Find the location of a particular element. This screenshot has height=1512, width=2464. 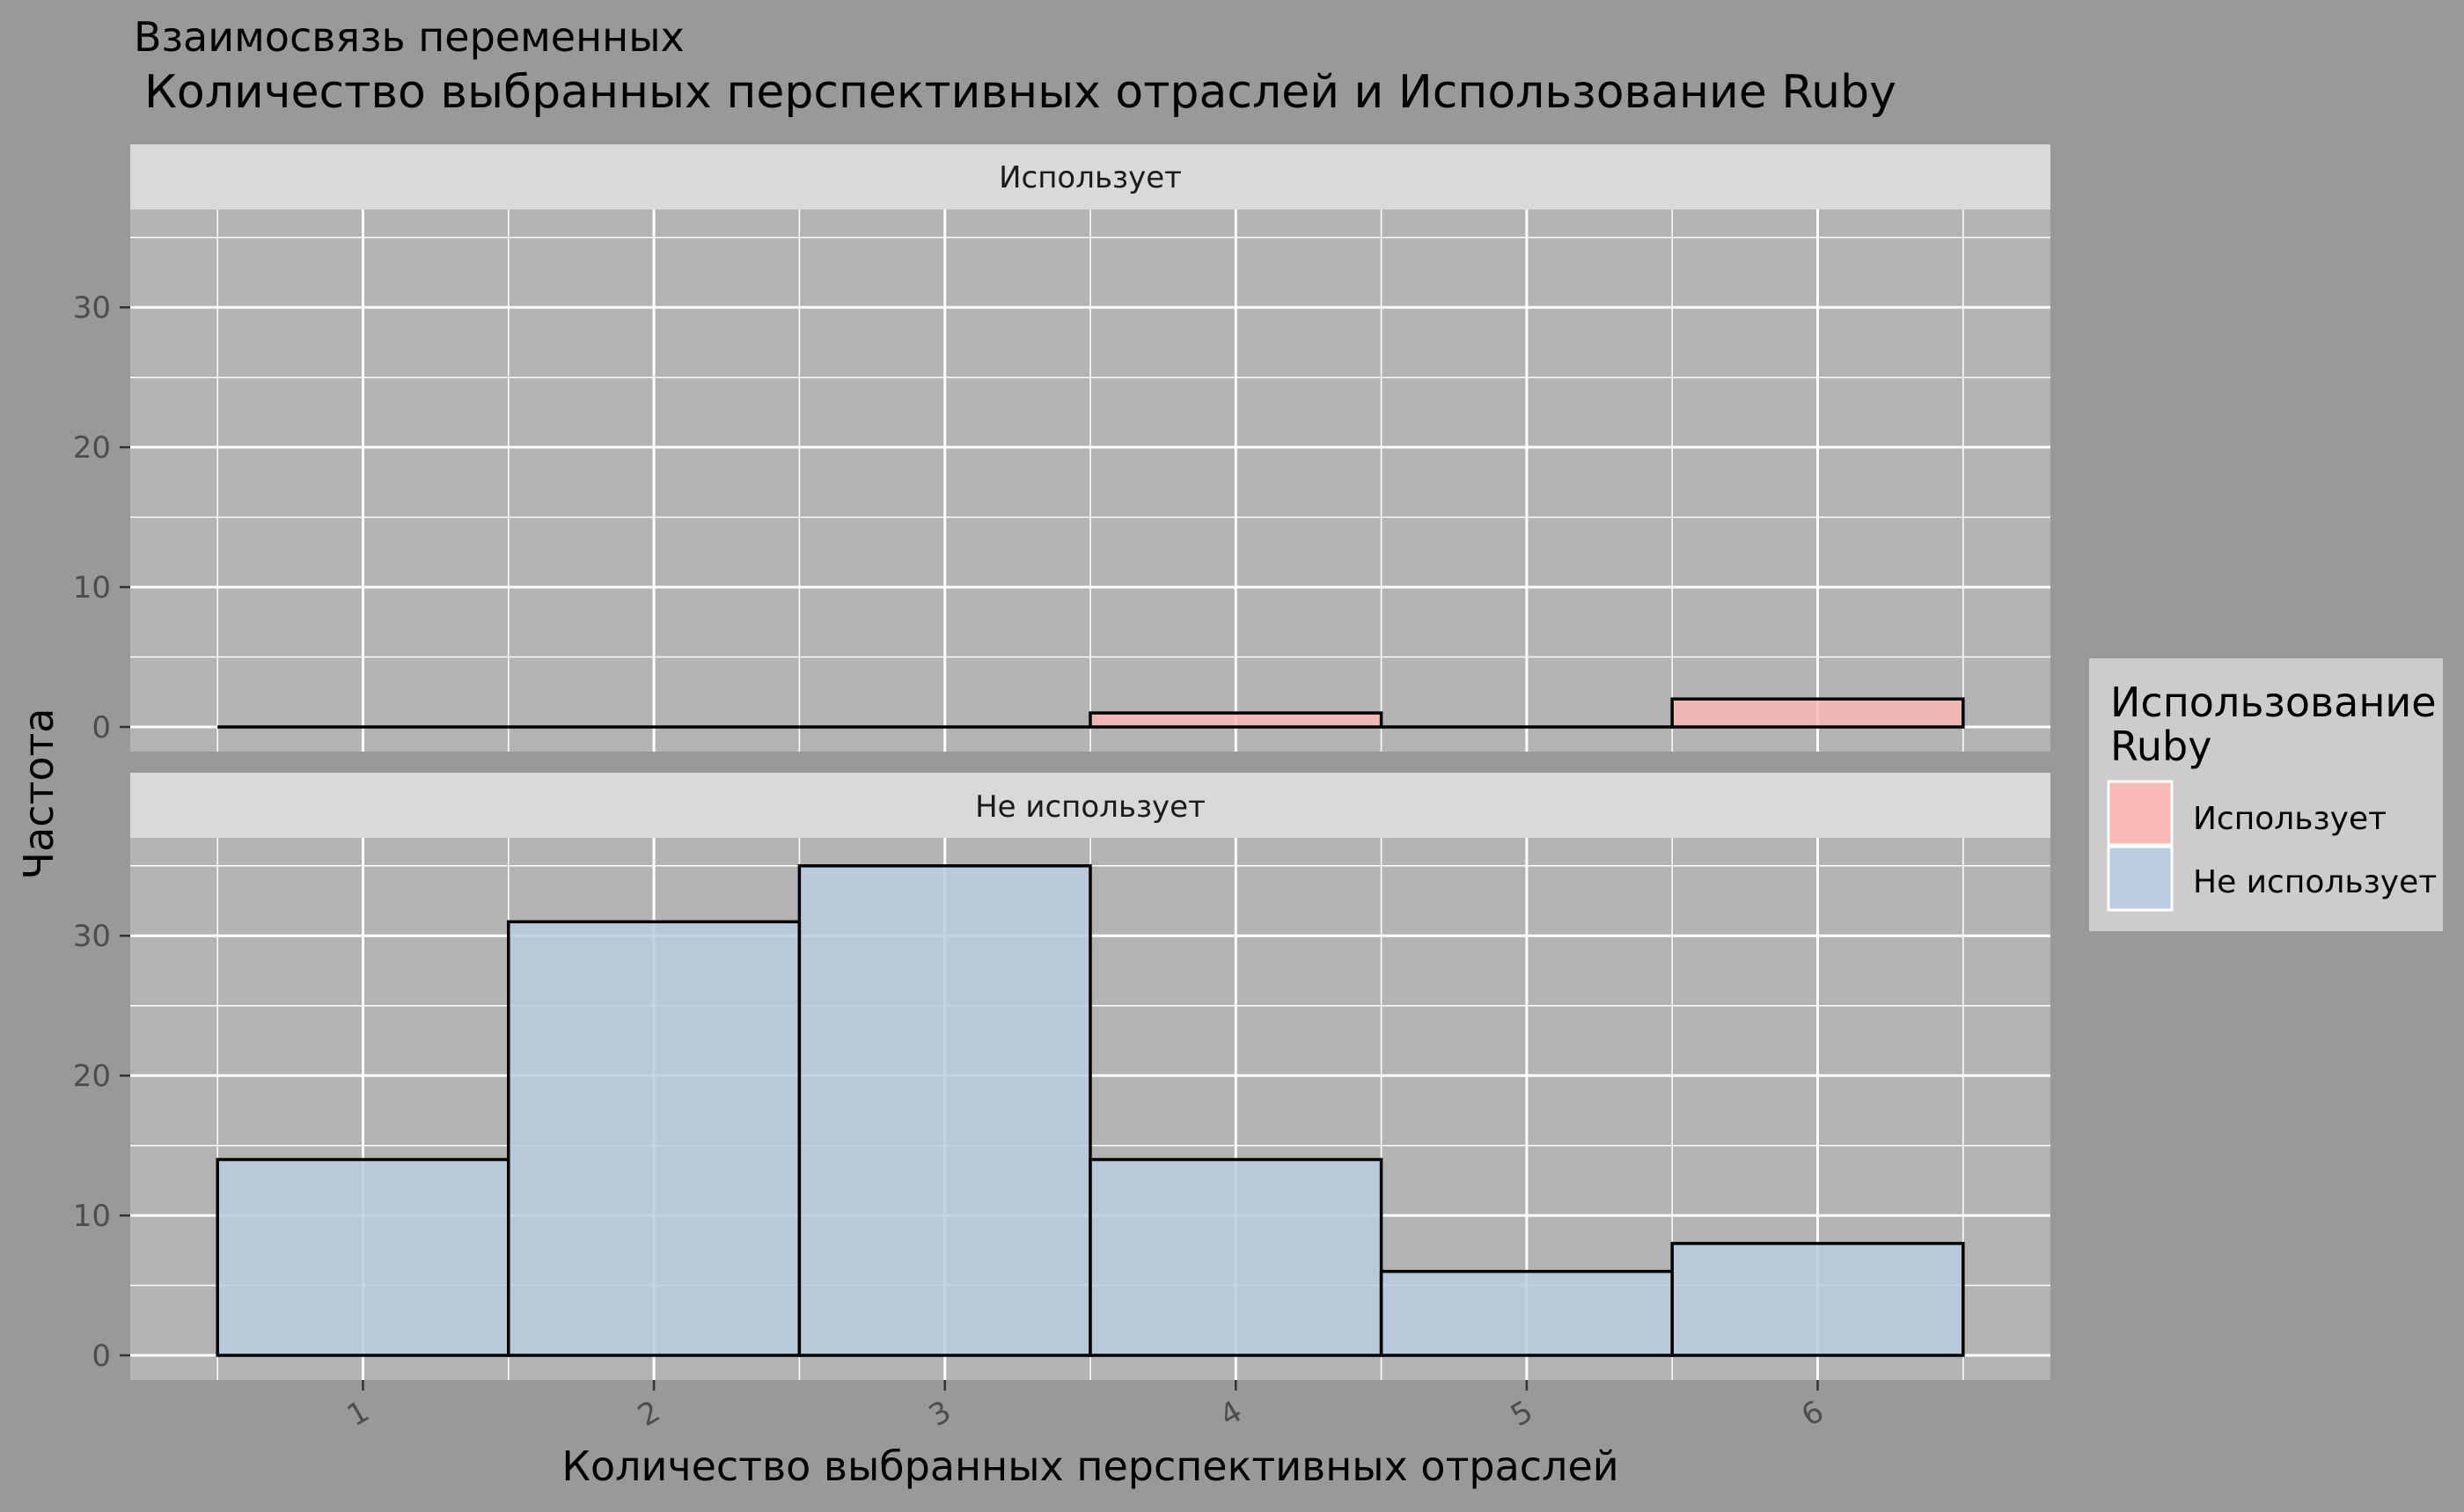

y-axis-not-uses: 0 10 20 30 is located at coordinates (102, 1146).